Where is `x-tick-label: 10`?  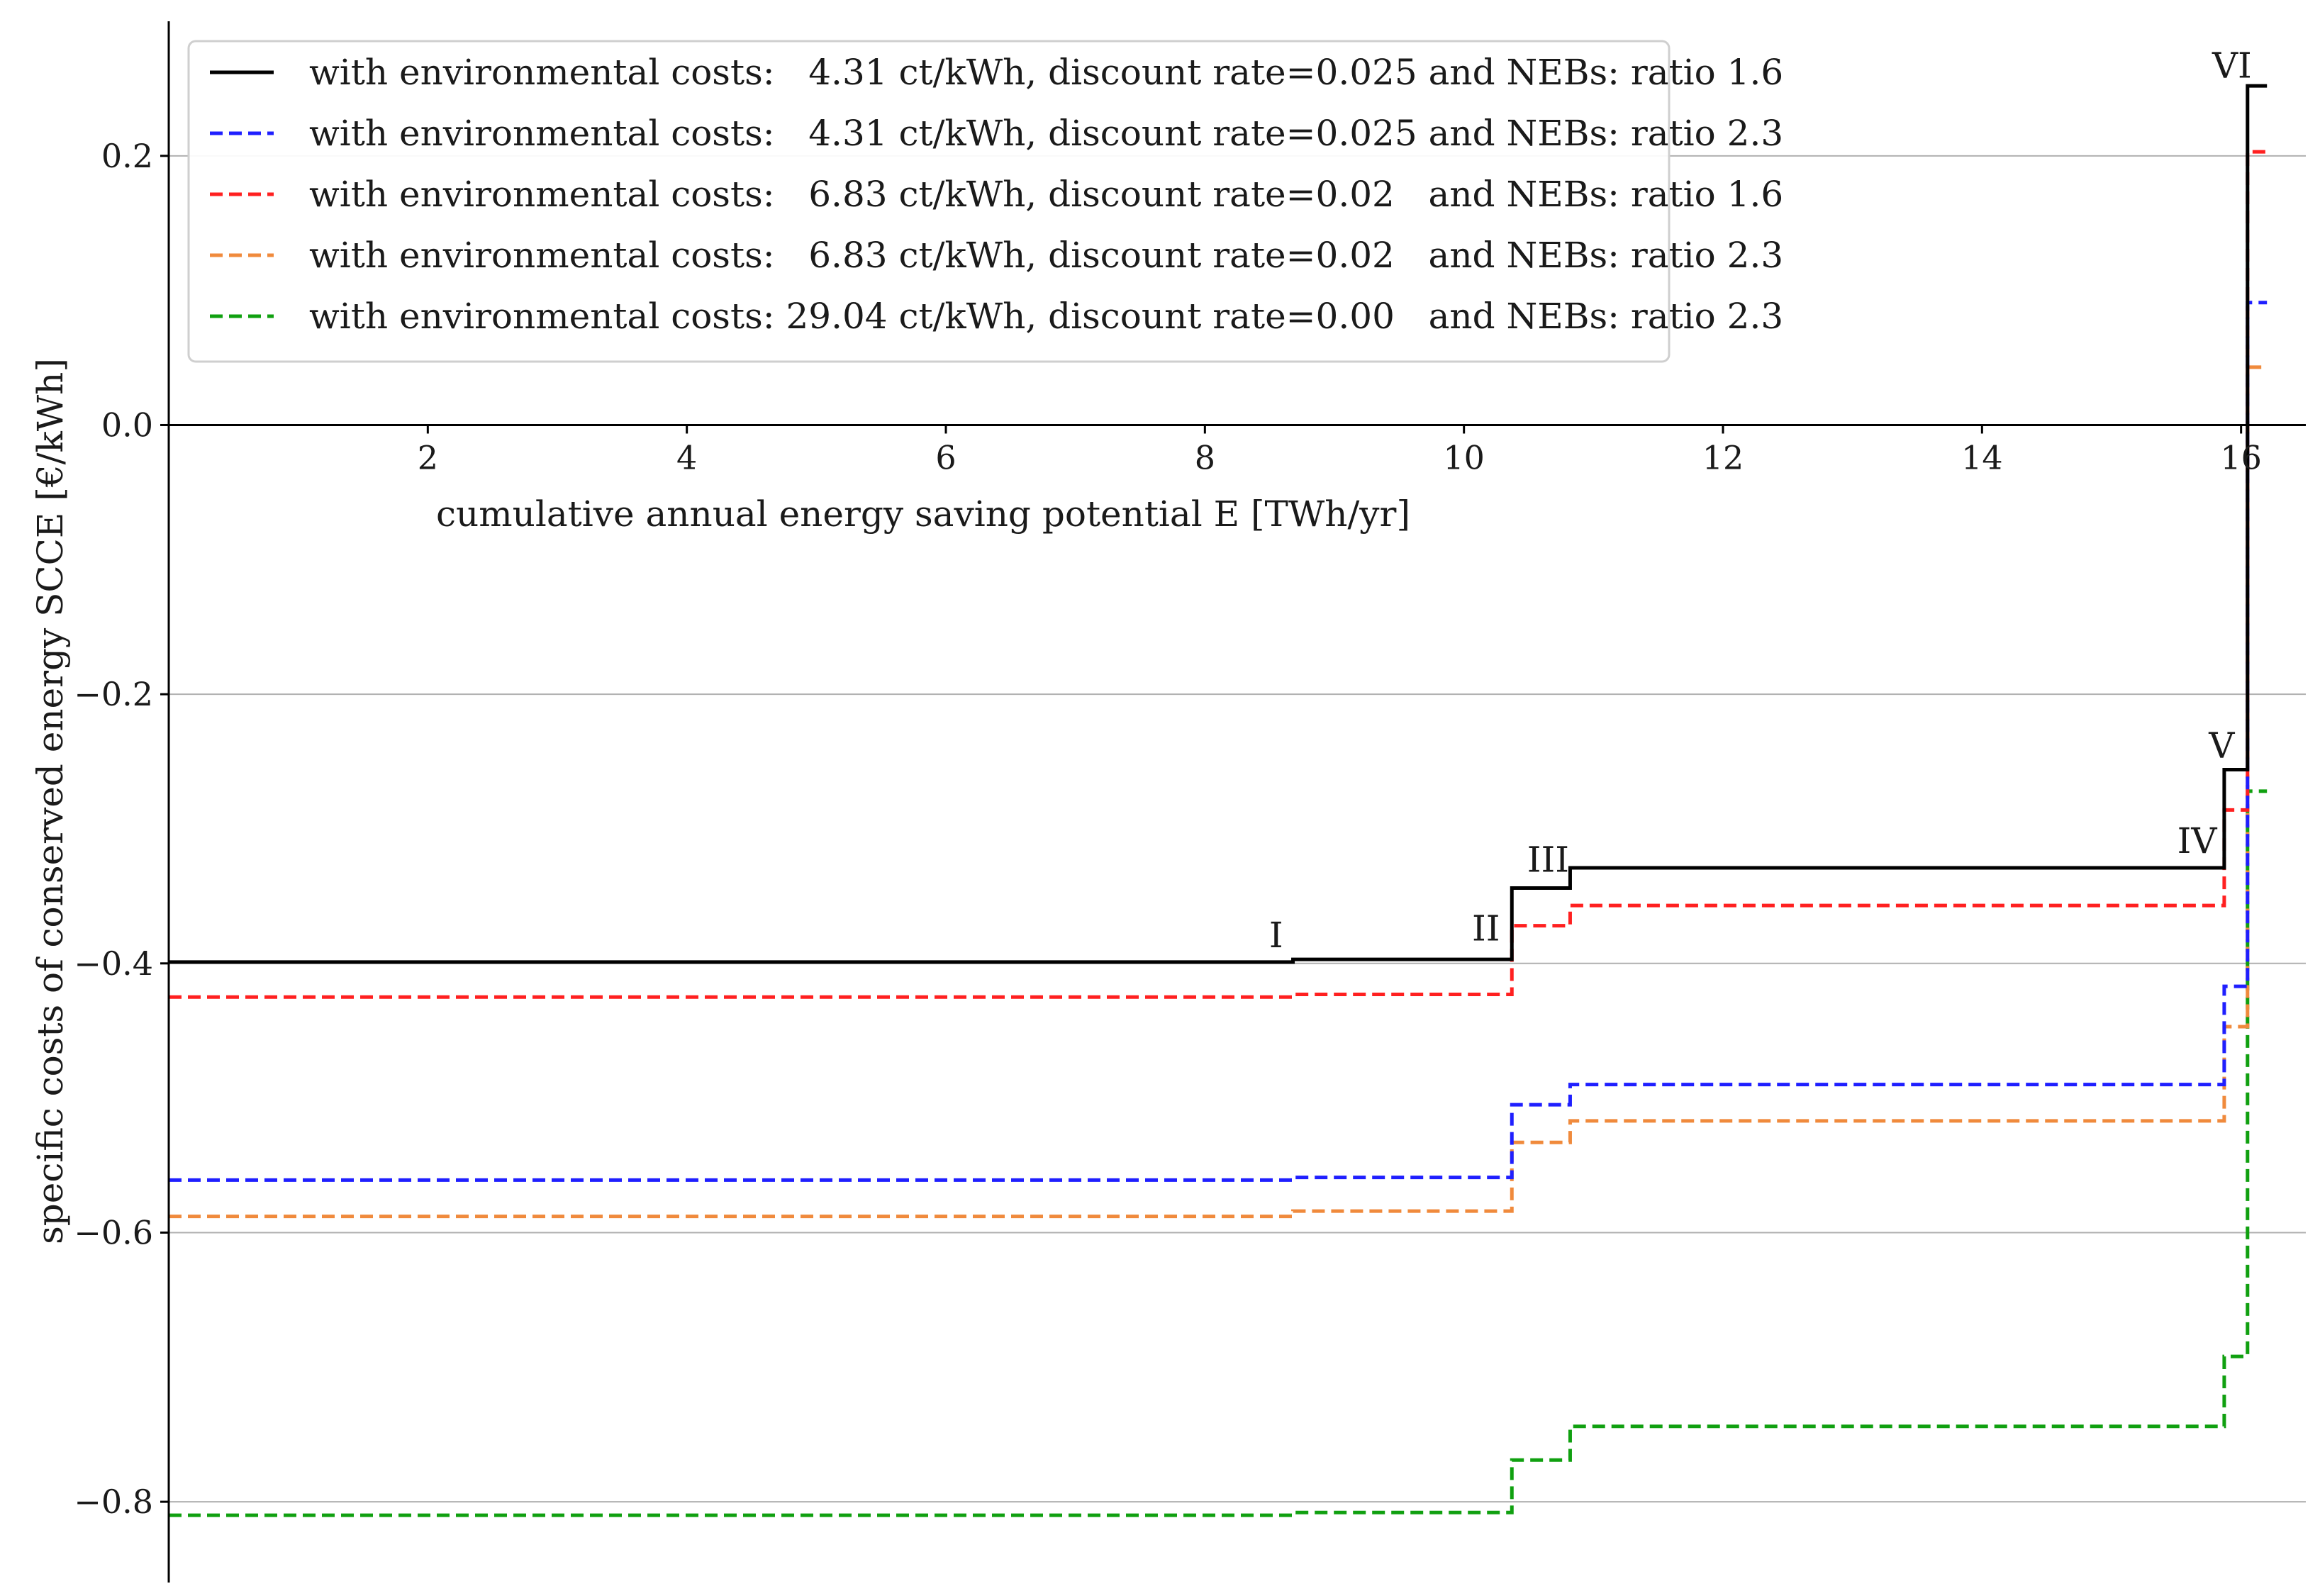
x-tick-label: 10 is located at coordinates (1464, 457).